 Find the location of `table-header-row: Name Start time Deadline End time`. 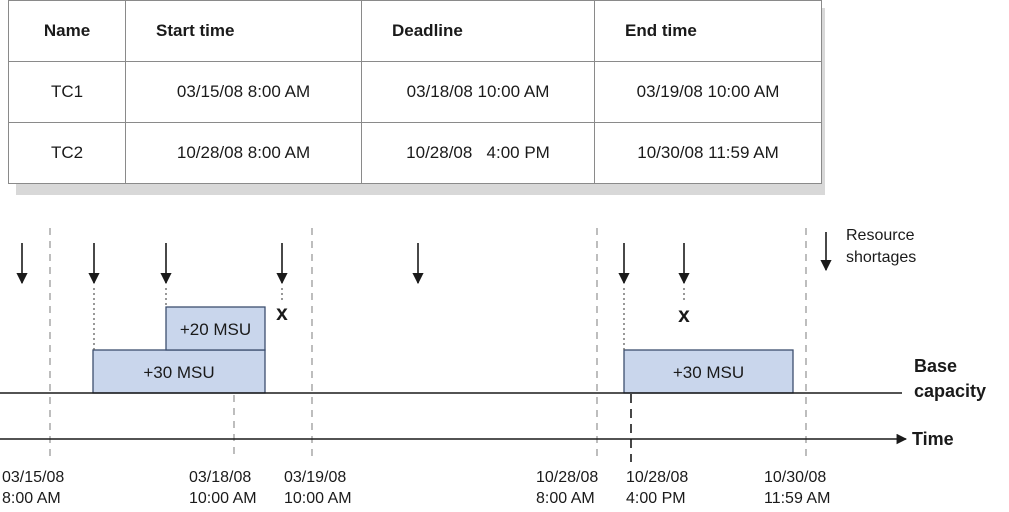

table-header-row: Name Start time Deadline End time is located at coordinates (415, 31).